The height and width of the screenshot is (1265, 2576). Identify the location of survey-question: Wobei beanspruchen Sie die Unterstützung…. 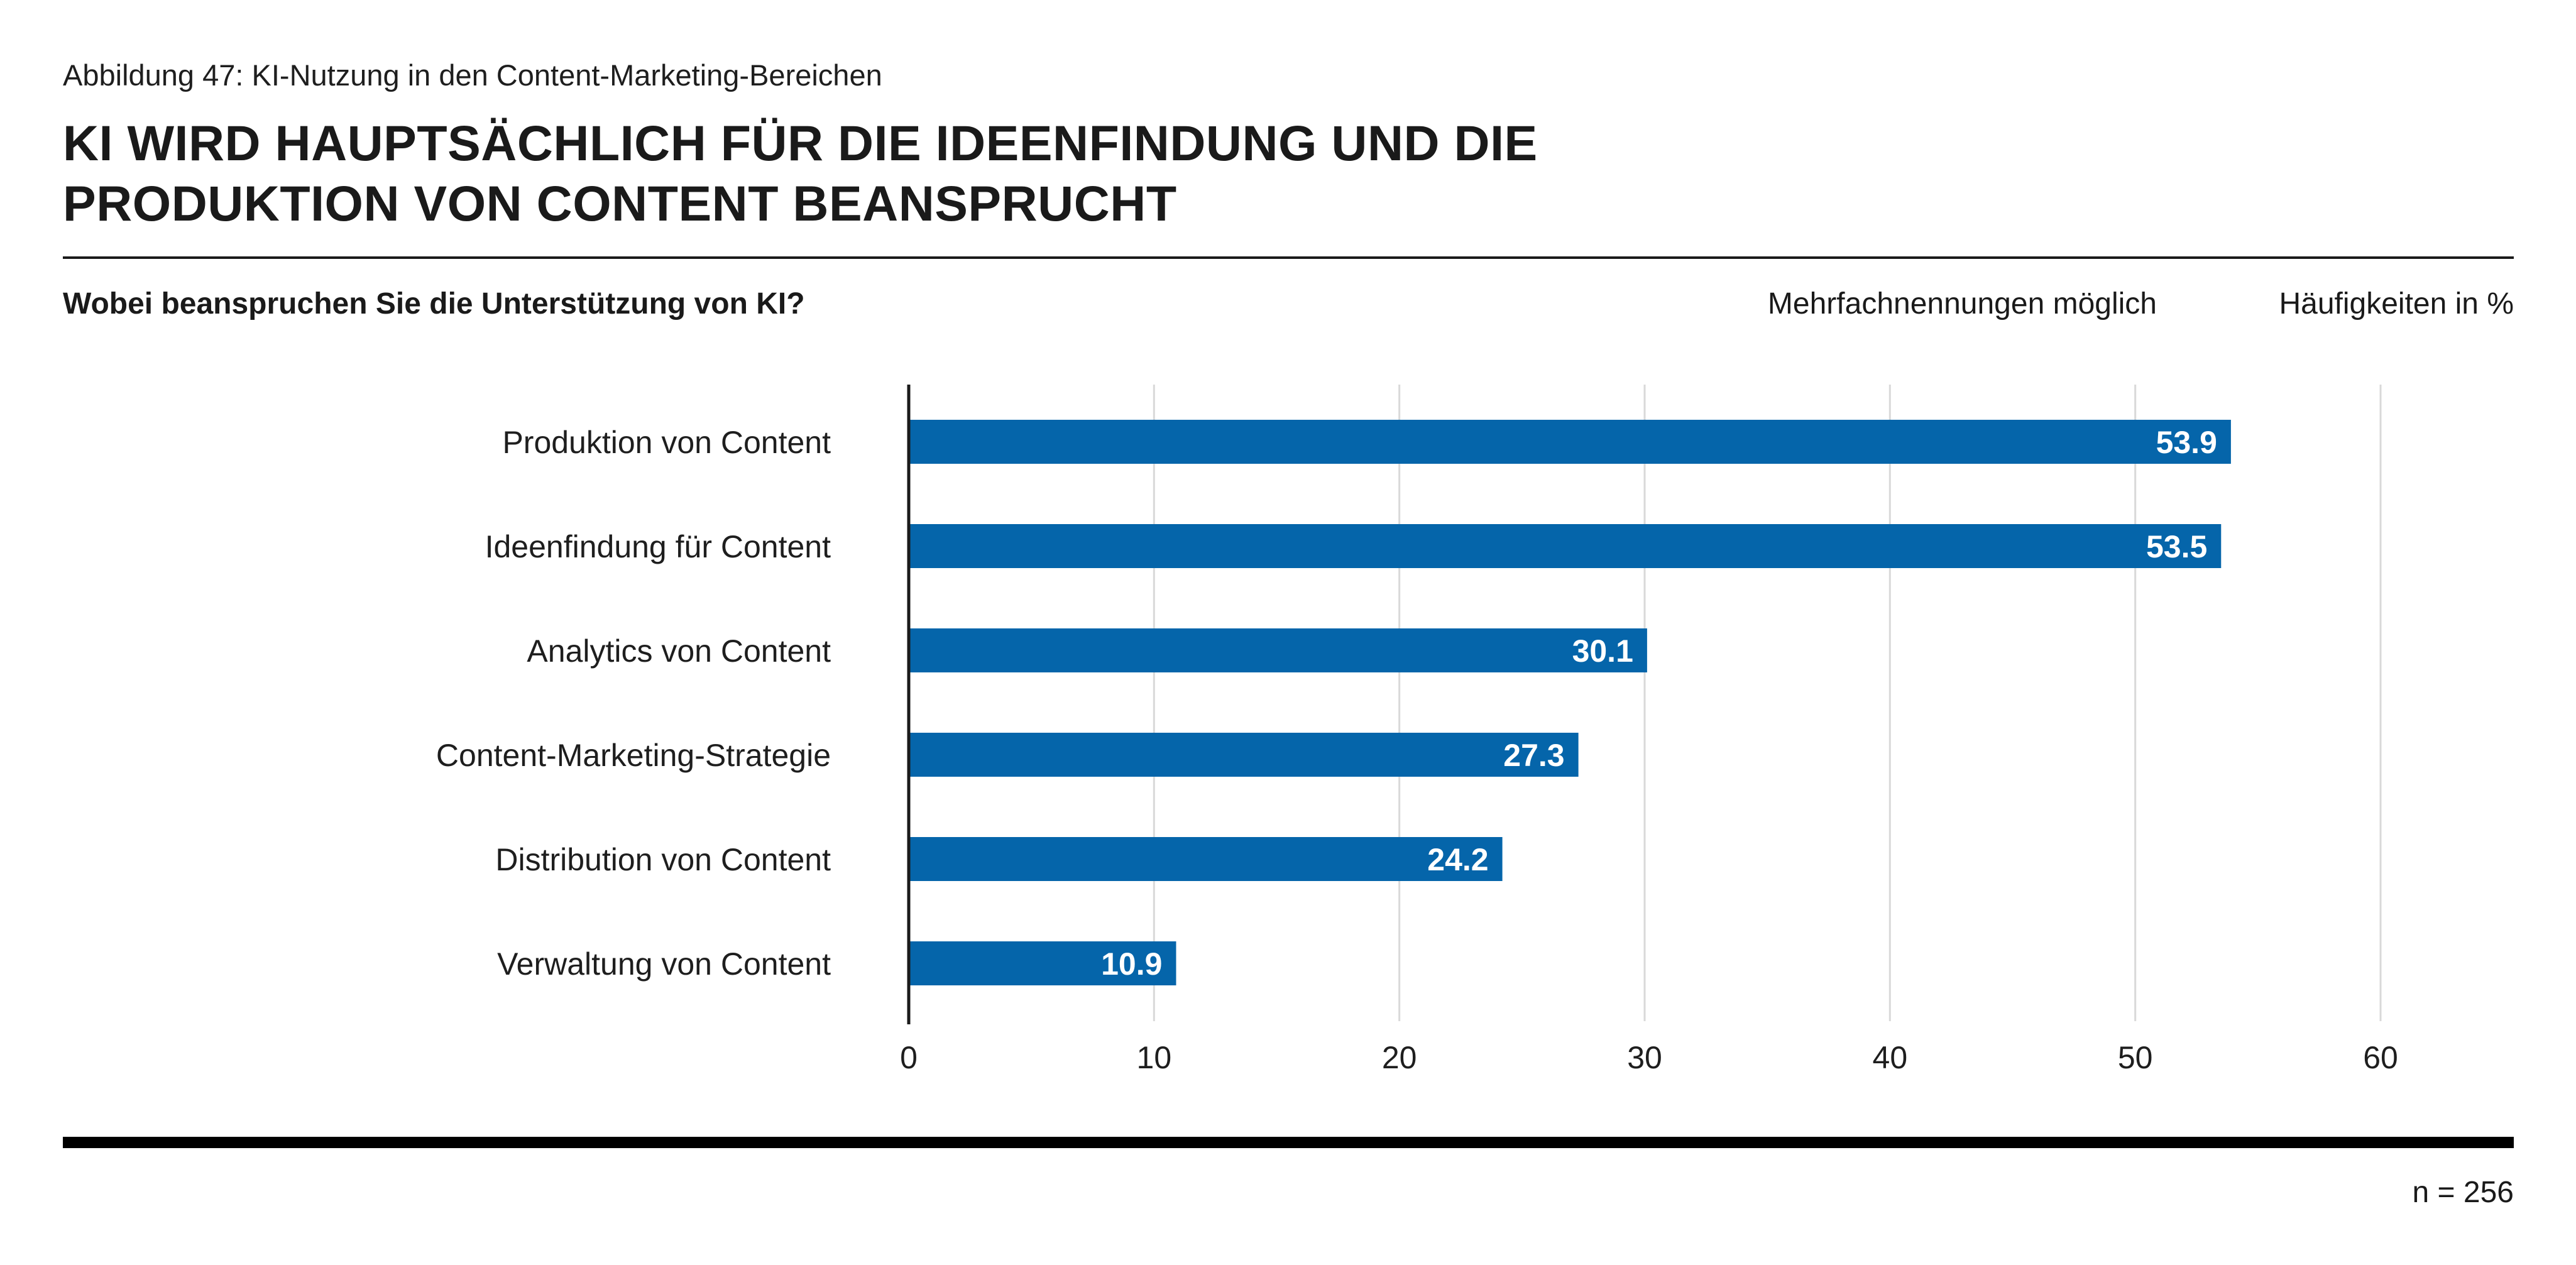
(434, 303).